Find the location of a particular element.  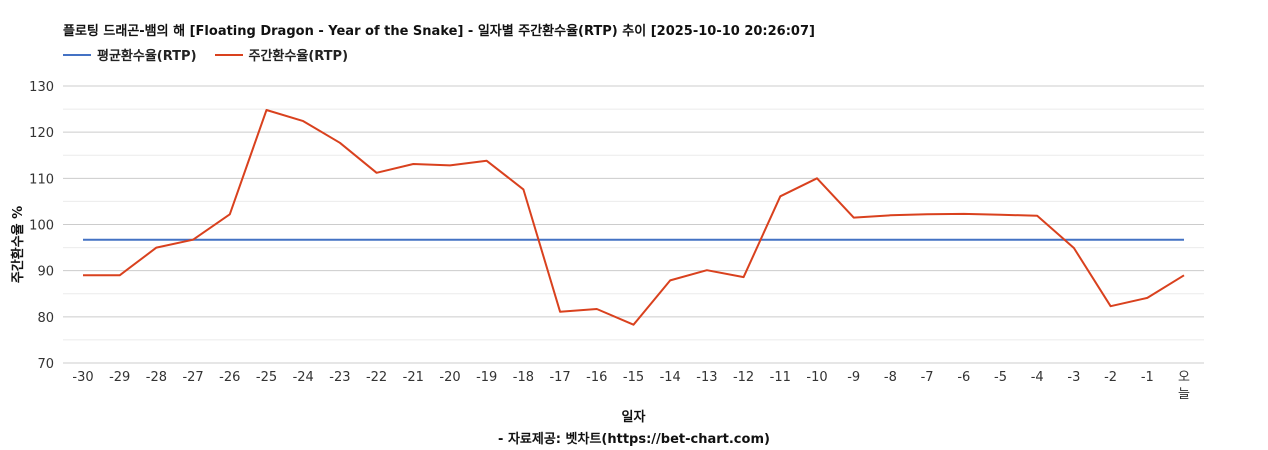

x-tick-label: -17 is located at coordinates (559, 377).